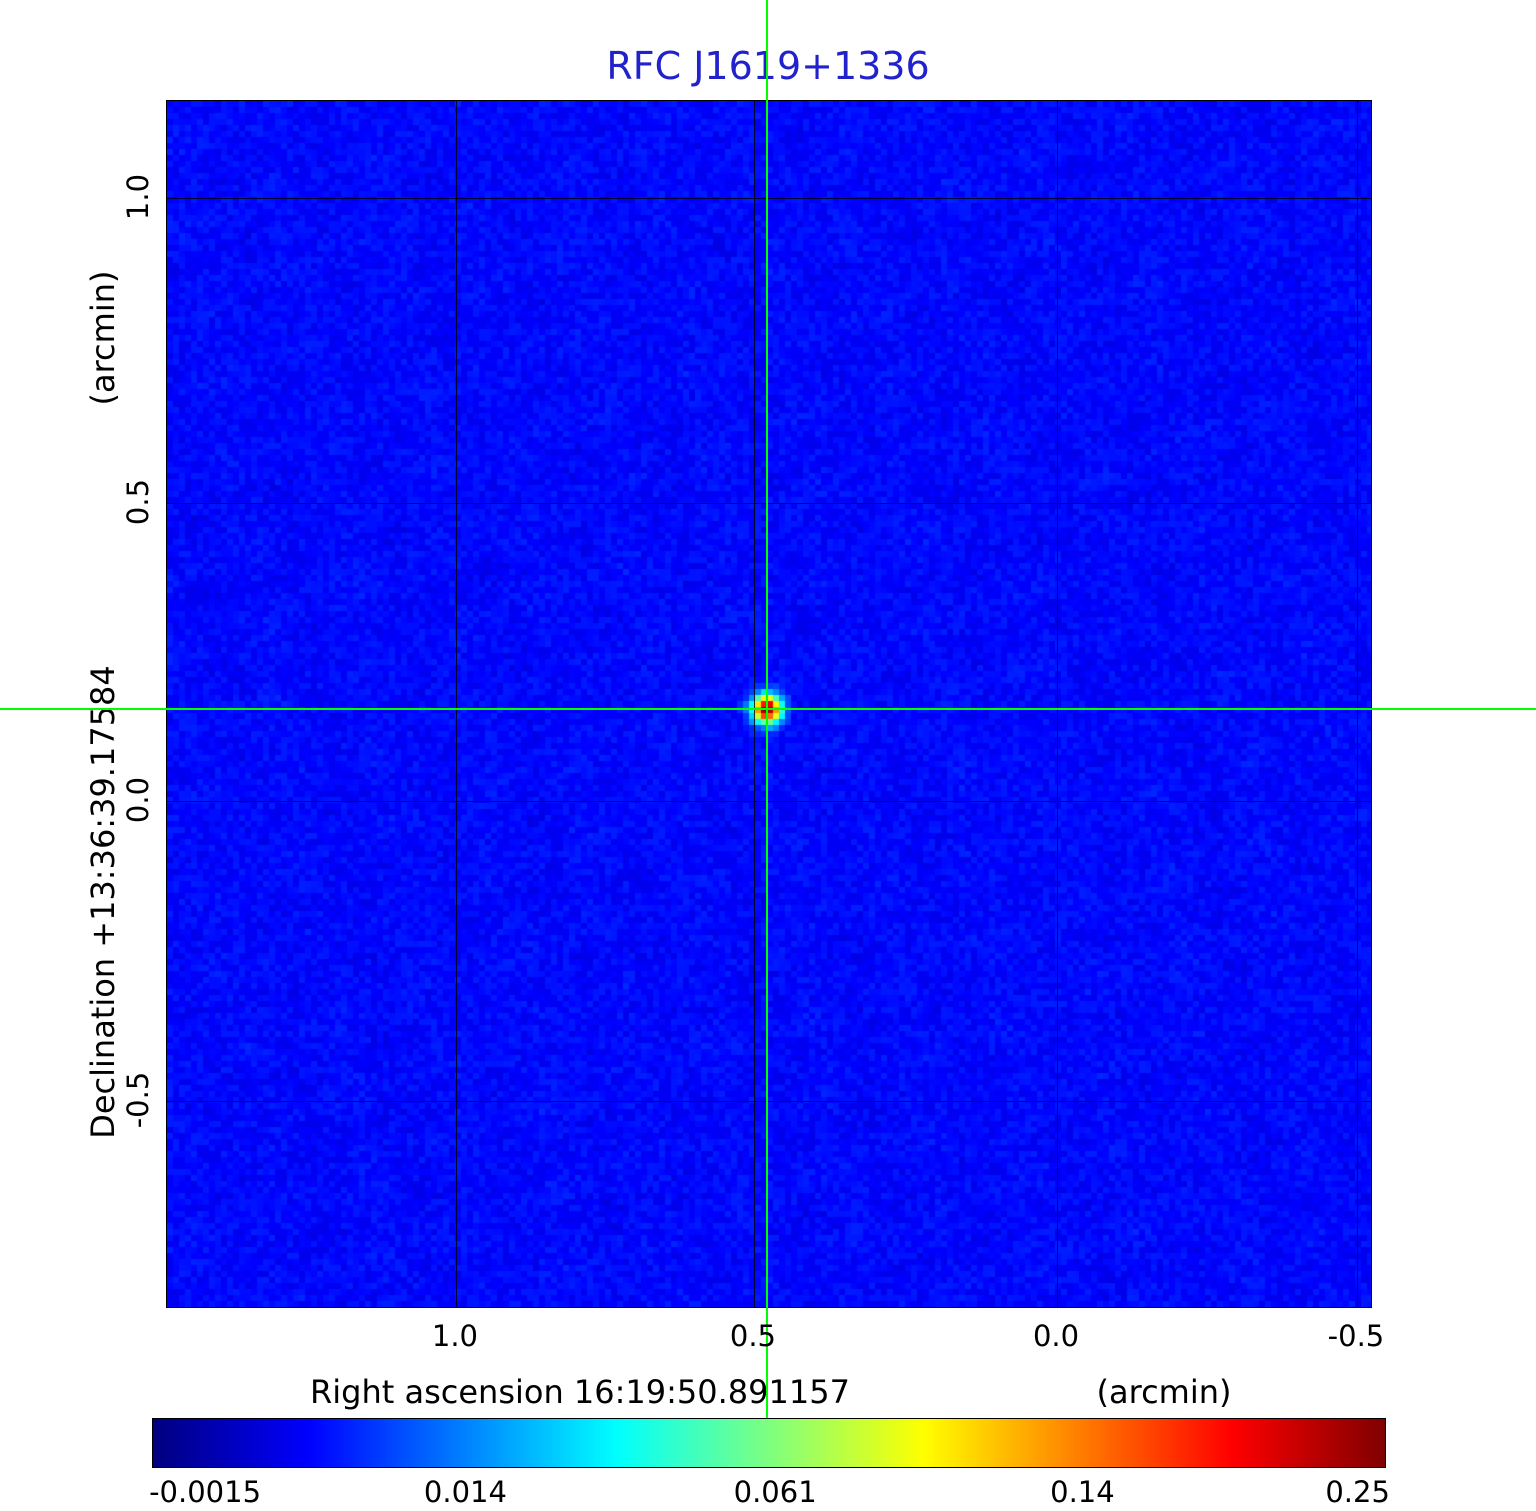  Describe the element at coordinates (138, 197) in the screenshot. I see `y-tick-label: 1.0` at that location.